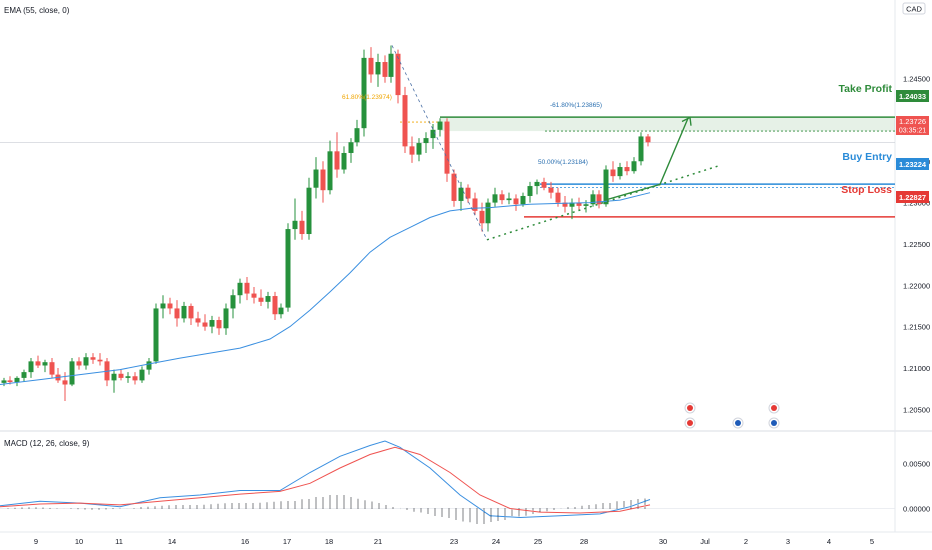  I want to click on economic-event-icons, so click(732, 415).